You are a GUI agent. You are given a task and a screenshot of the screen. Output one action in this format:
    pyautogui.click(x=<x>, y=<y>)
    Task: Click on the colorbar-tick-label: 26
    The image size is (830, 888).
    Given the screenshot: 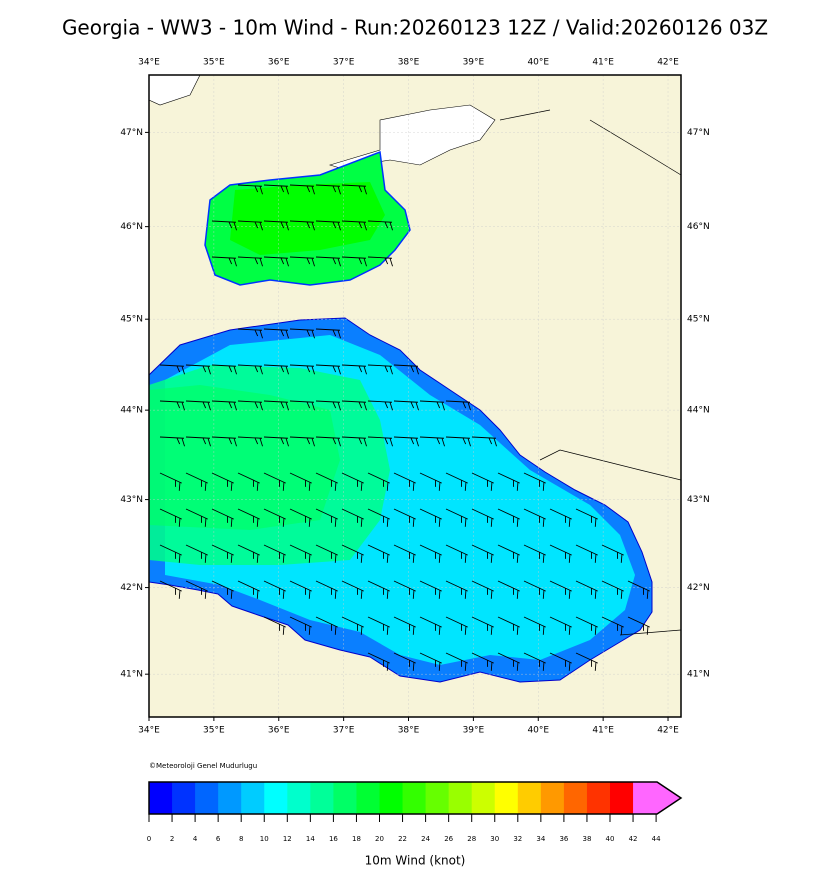 What is the action you would take?
    pyautogui.click(x=448, y=839)
    